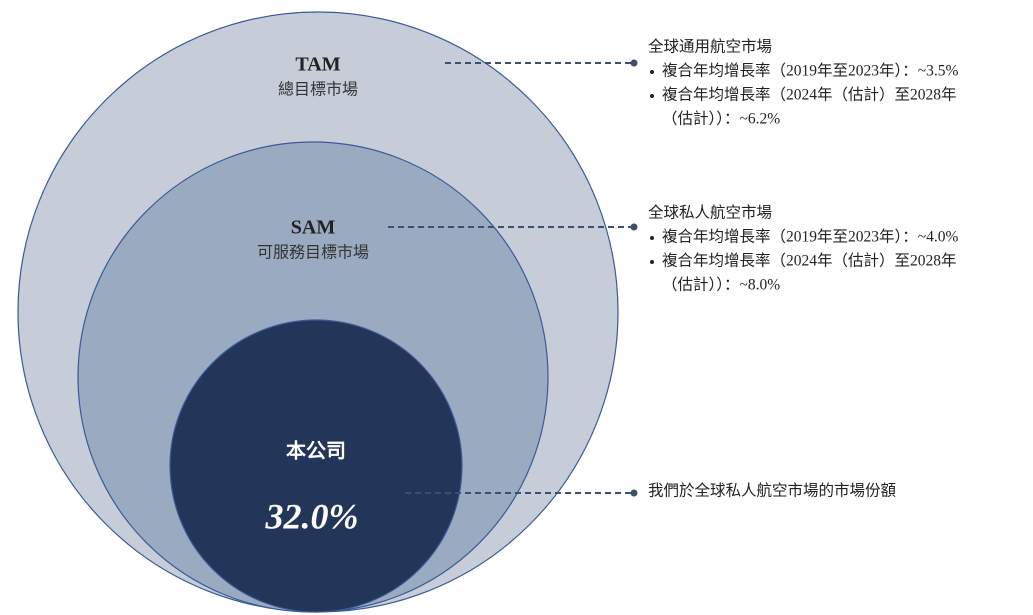 Image resolution: width=1033 pixels, height=615 pixels. What do you see at coordinates (721, 119) in the screenshot?
I see `annotation-bullet: （估計））：~6.2%` at bounding box center [721, 119].